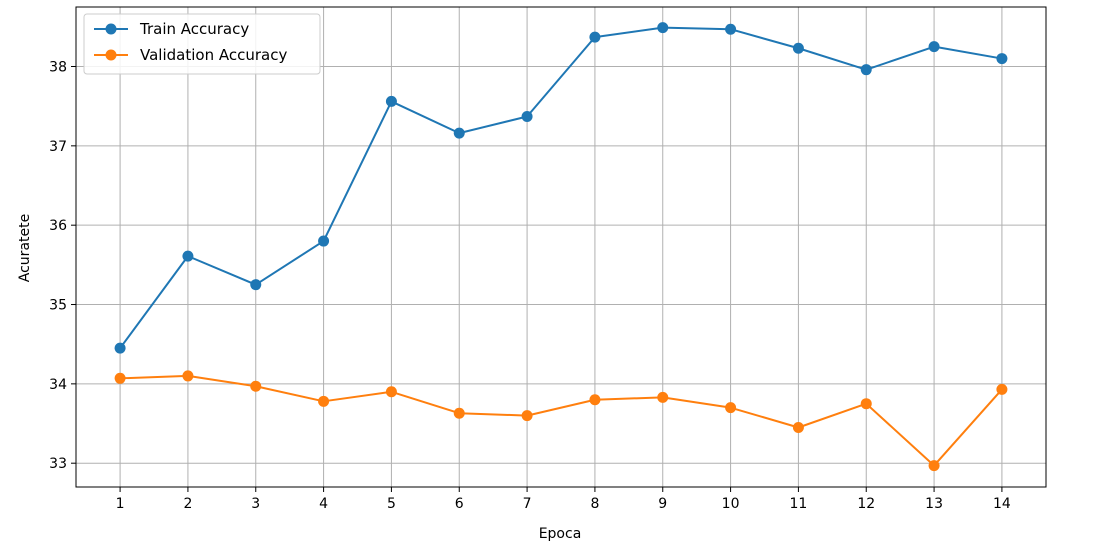 This screenshot has height=555, width=1100. Describe the element at coordinates (58, 68) in the screenshot. I see `y-tick-label: 38` at that location.